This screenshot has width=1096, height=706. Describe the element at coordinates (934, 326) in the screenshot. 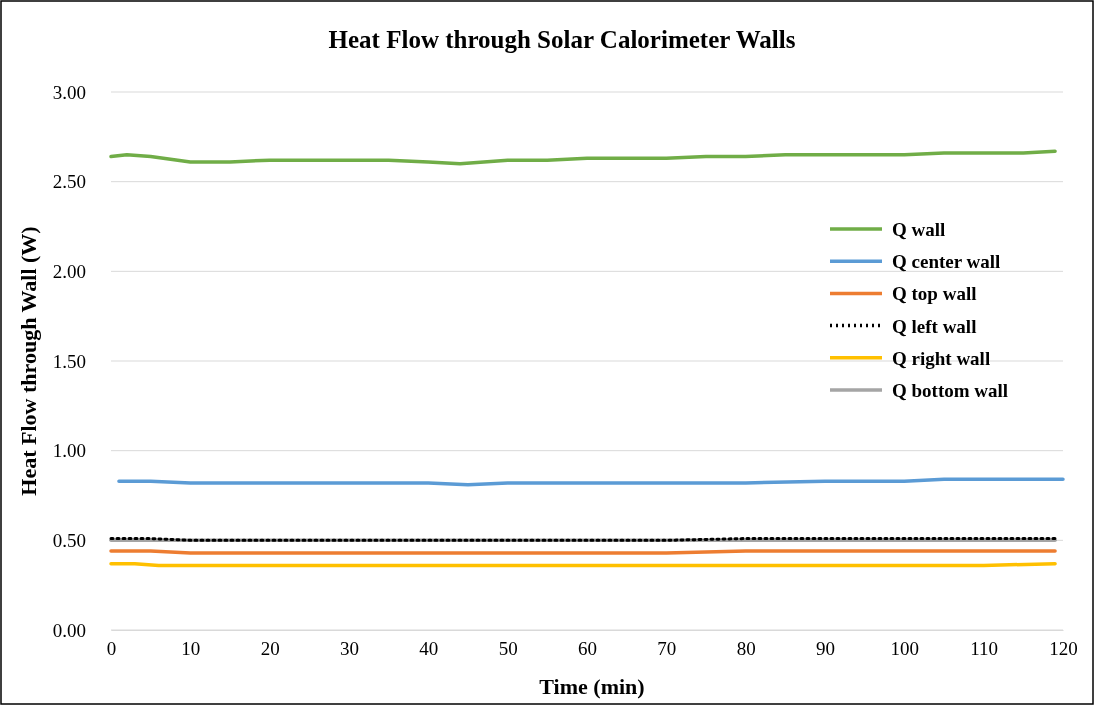

I see `legend-label: Q left wall` at that location.